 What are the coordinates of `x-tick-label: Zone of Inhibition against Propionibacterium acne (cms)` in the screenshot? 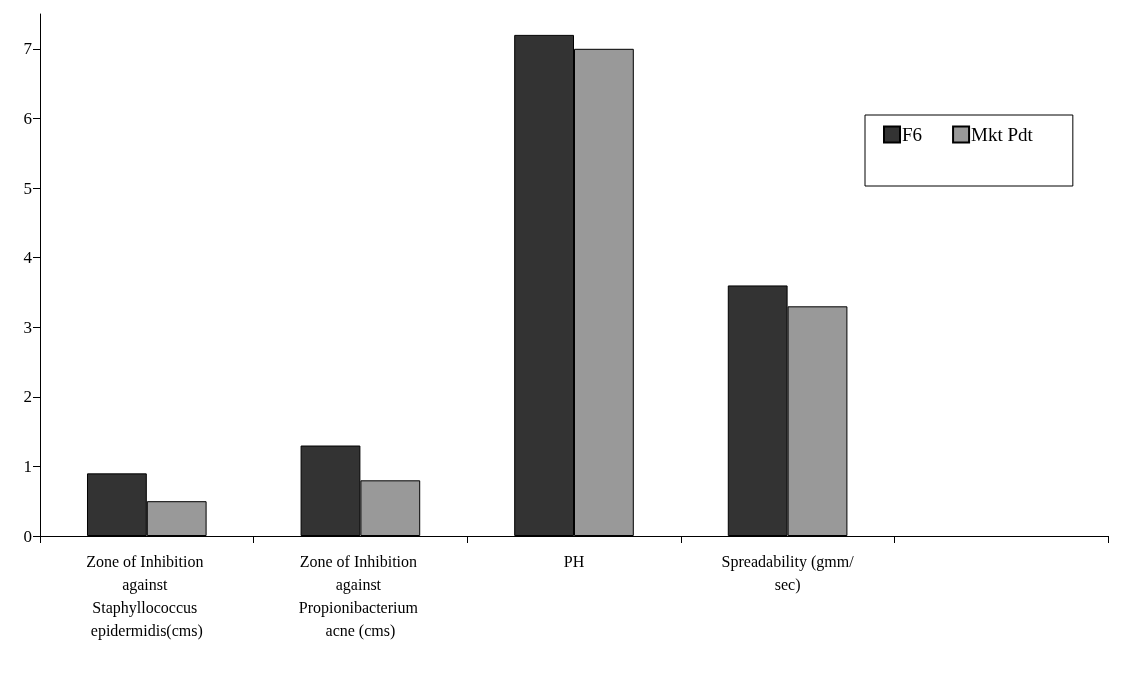 It's located at (360, 596).